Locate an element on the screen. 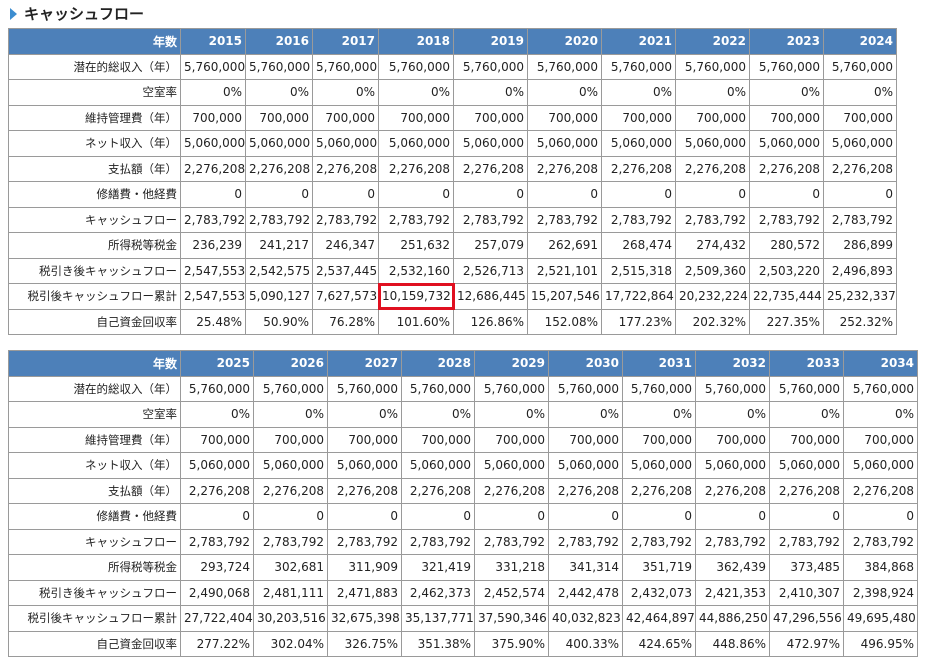 Image resolution: width=926 pixels, height=670 pixels. row-label: 修繕費・他経費 is located at coordinates (94, 194).